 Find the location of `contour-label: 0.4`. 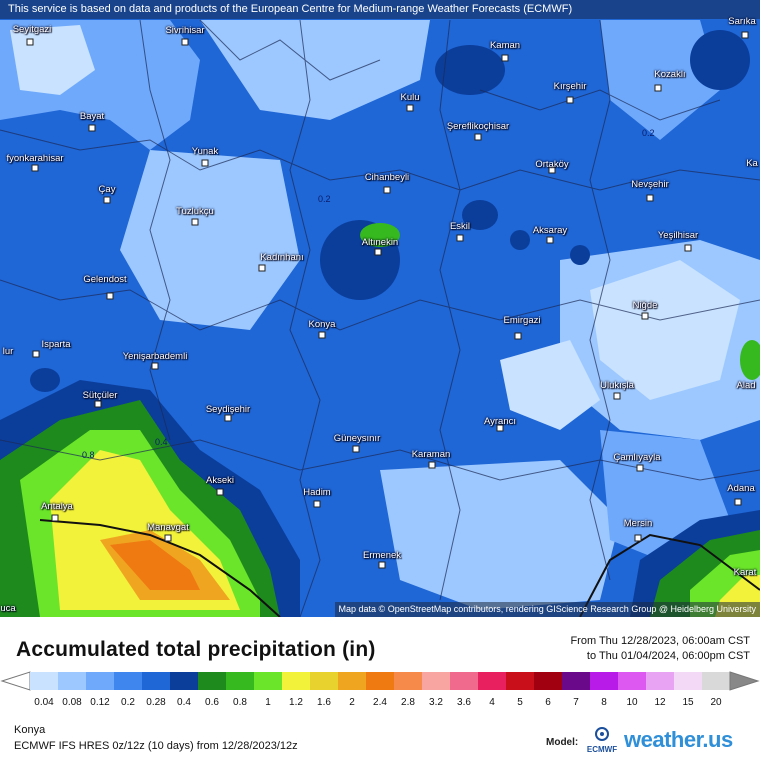

contour-label: 0.4 is located at coordinates (161, 442).